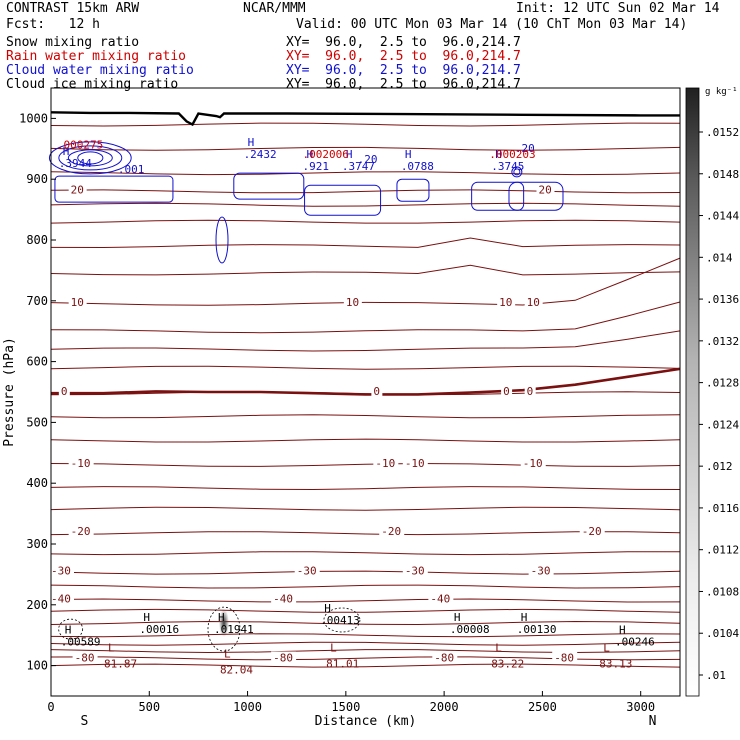  What do you see at coordinates (37, 544) in the screenshot?
I see `y-tick-label: 300` at bounding box center [37, 544].